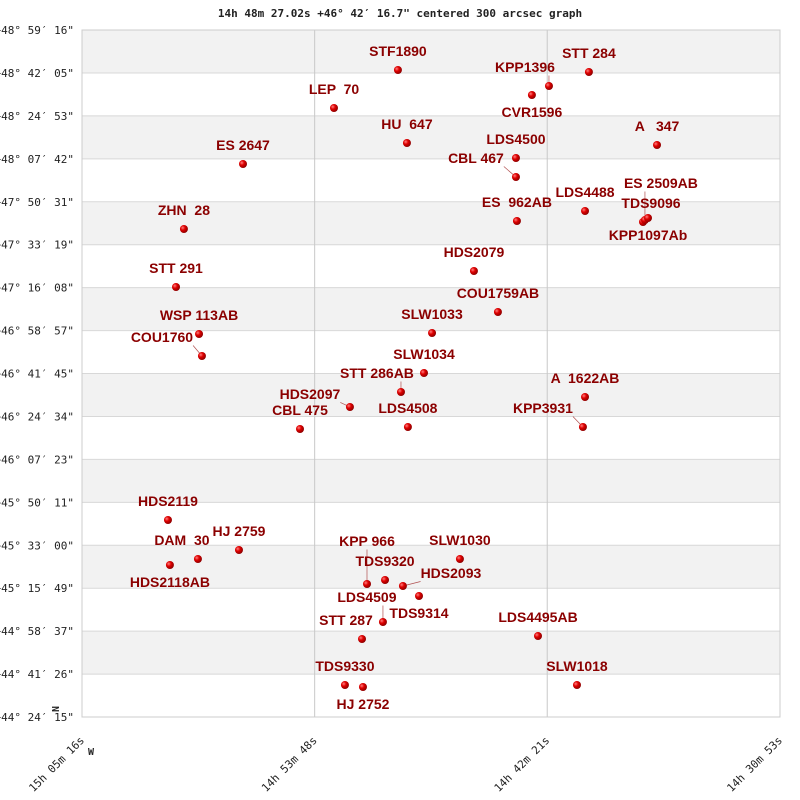 The image size is (800, 800). Describe the element at coordinates (525, 67) in the screenshot. I see `star-label: KPP1396` at that location.